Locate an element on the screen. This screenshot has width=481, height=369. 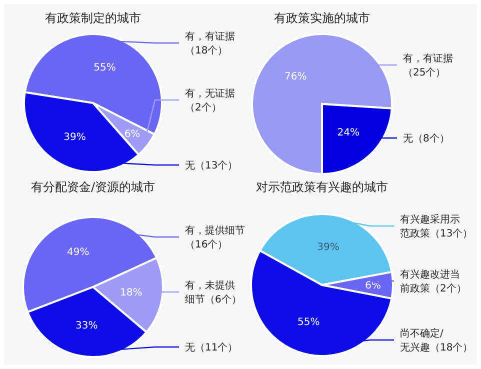
chart-title: 有政策实施的城市 is located at coordinates (322, 18).